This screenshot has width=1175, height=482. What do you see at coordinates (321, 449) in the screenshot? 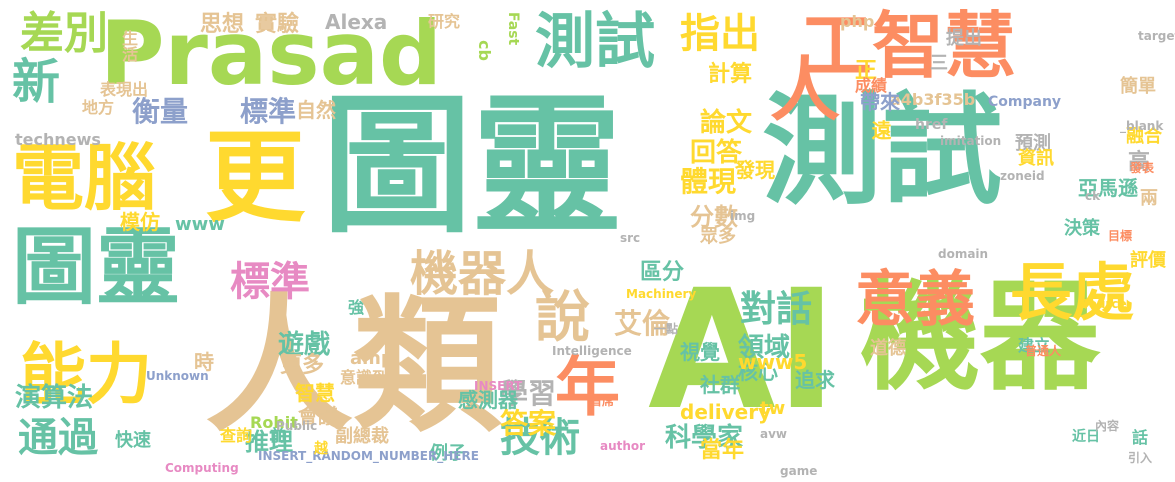
I see `cloud-word: 越` at bounding box center [321, 449].